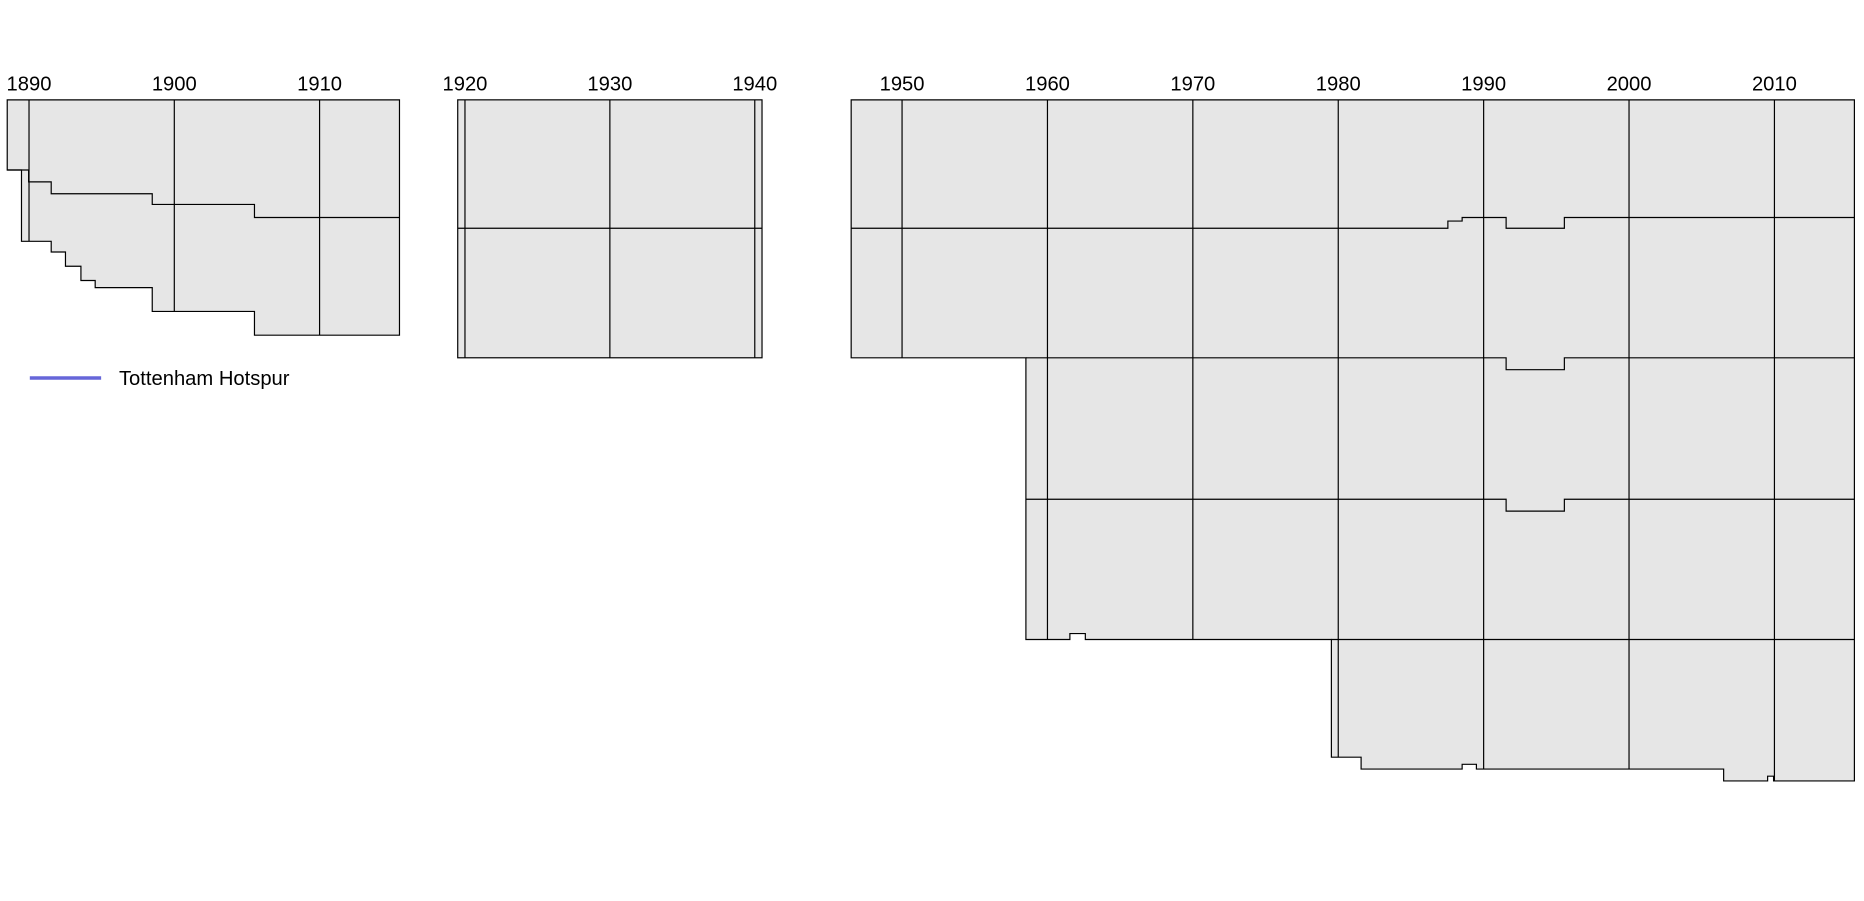 This screenshot has width=1864, height=901. I want to click on x-tick-label: 1950, so click(902, 84).